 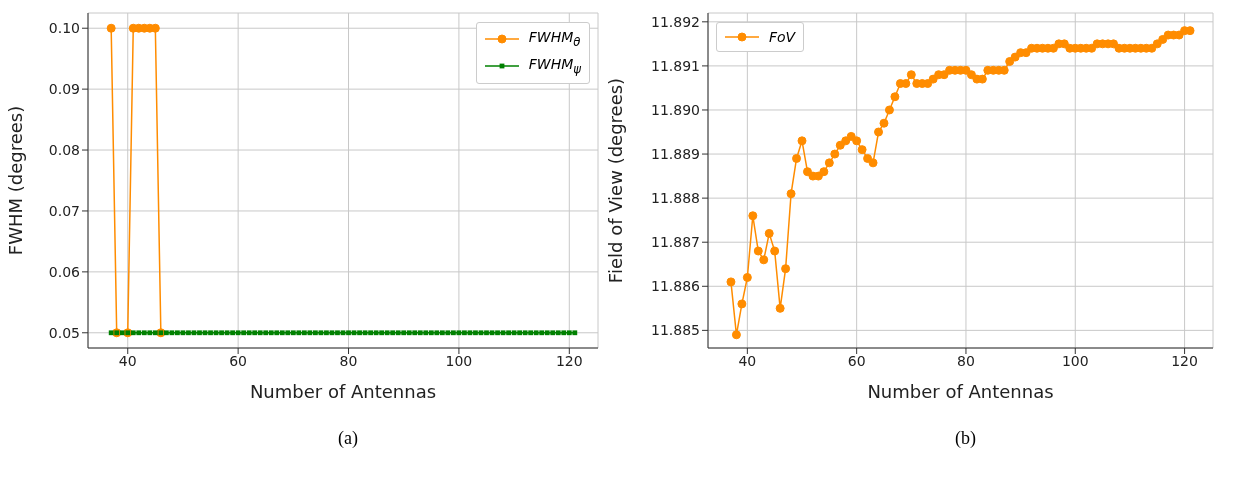 I want to click on y-tick-label: 11.890, so click(x=675, y=109).